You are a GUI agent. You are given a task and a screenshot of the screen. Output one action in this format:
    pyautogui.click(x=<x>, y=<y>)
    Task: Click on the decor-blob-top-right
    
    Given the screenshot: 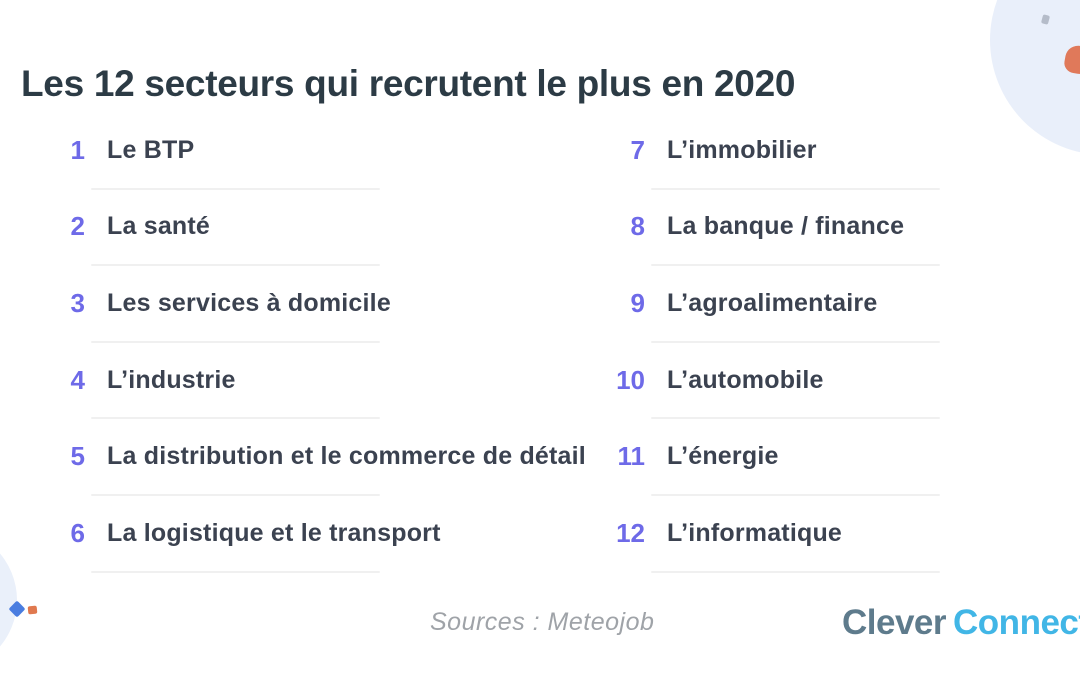 What is the action you would take?
    pyautogui.click(x=1035, y=77)
    